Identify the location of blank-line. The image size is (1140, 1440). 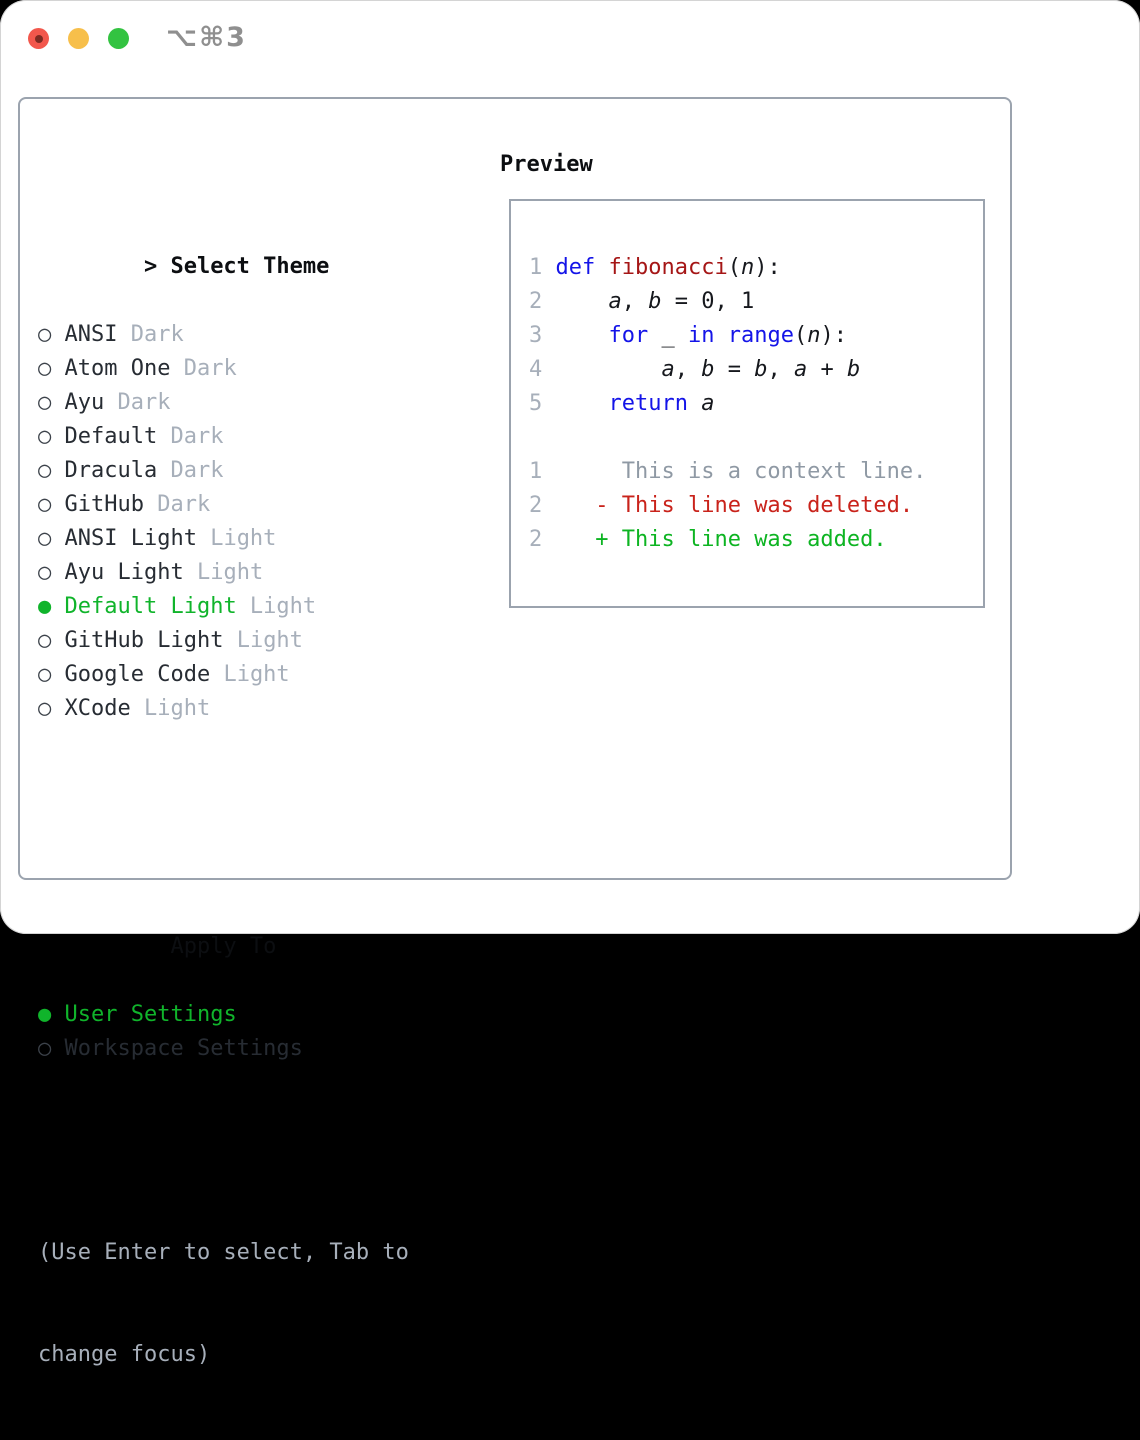
(756, 438).